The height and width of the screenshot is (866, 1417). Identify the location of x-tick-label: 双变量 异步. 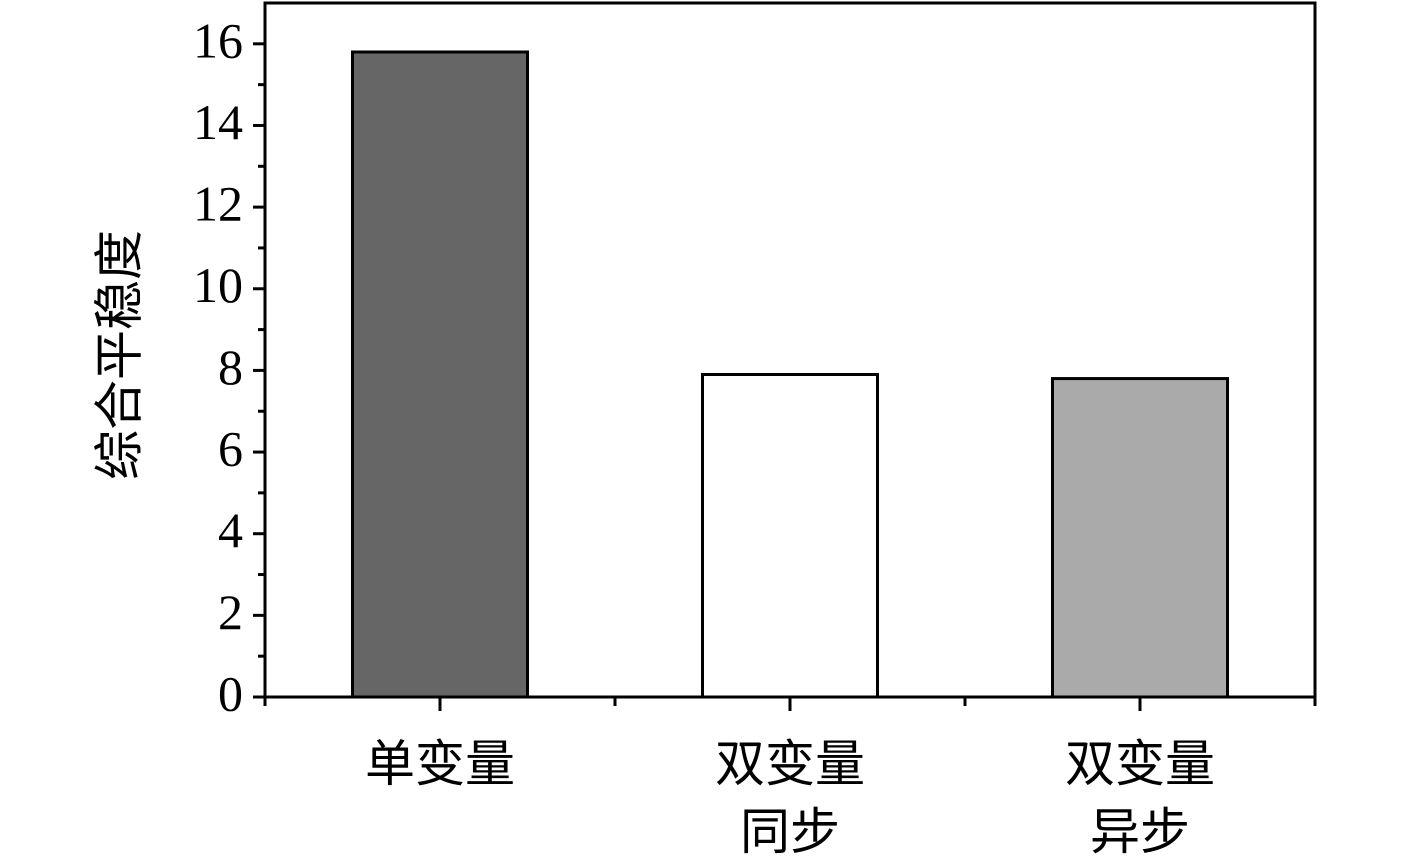
(1140, 798).